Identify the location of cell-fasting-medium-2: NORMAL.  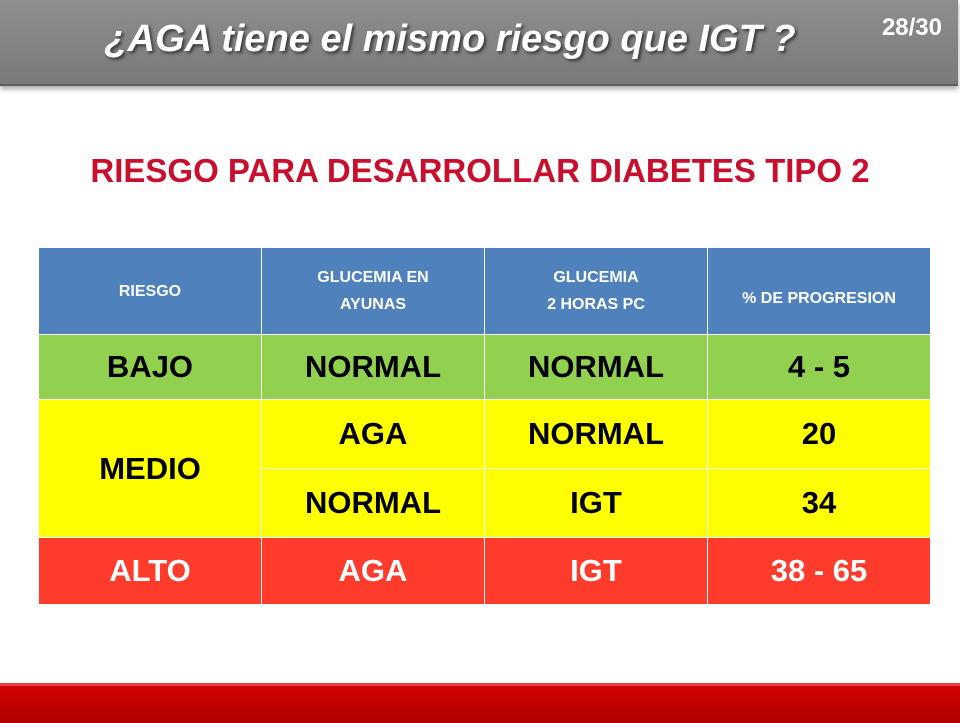
(373, 503).